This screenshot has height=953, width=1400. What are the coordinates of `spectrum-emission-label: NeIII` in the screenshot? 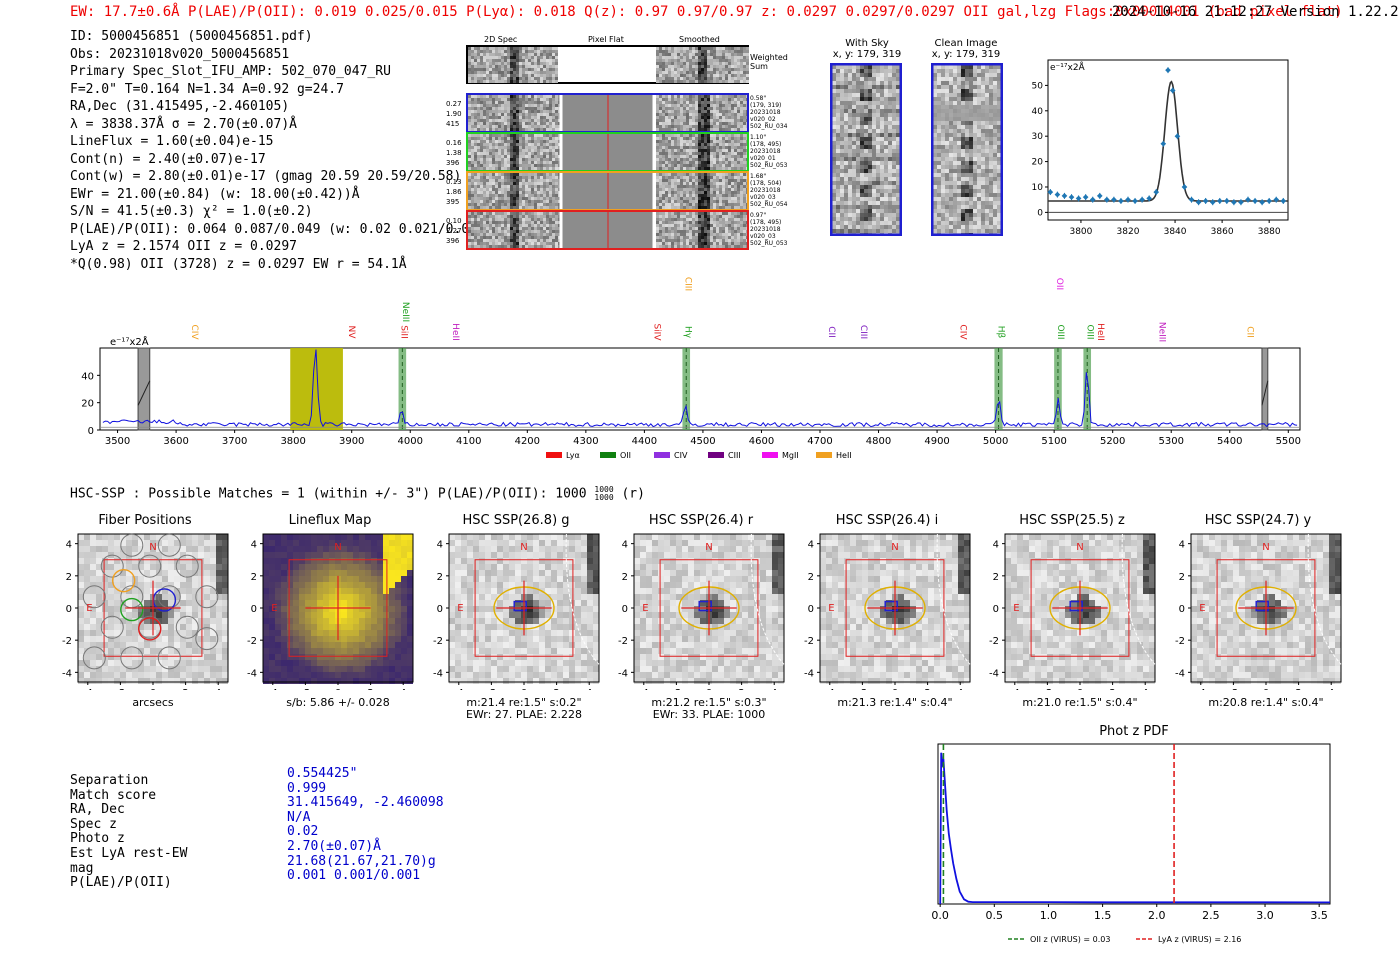 It's located at (405, 312).